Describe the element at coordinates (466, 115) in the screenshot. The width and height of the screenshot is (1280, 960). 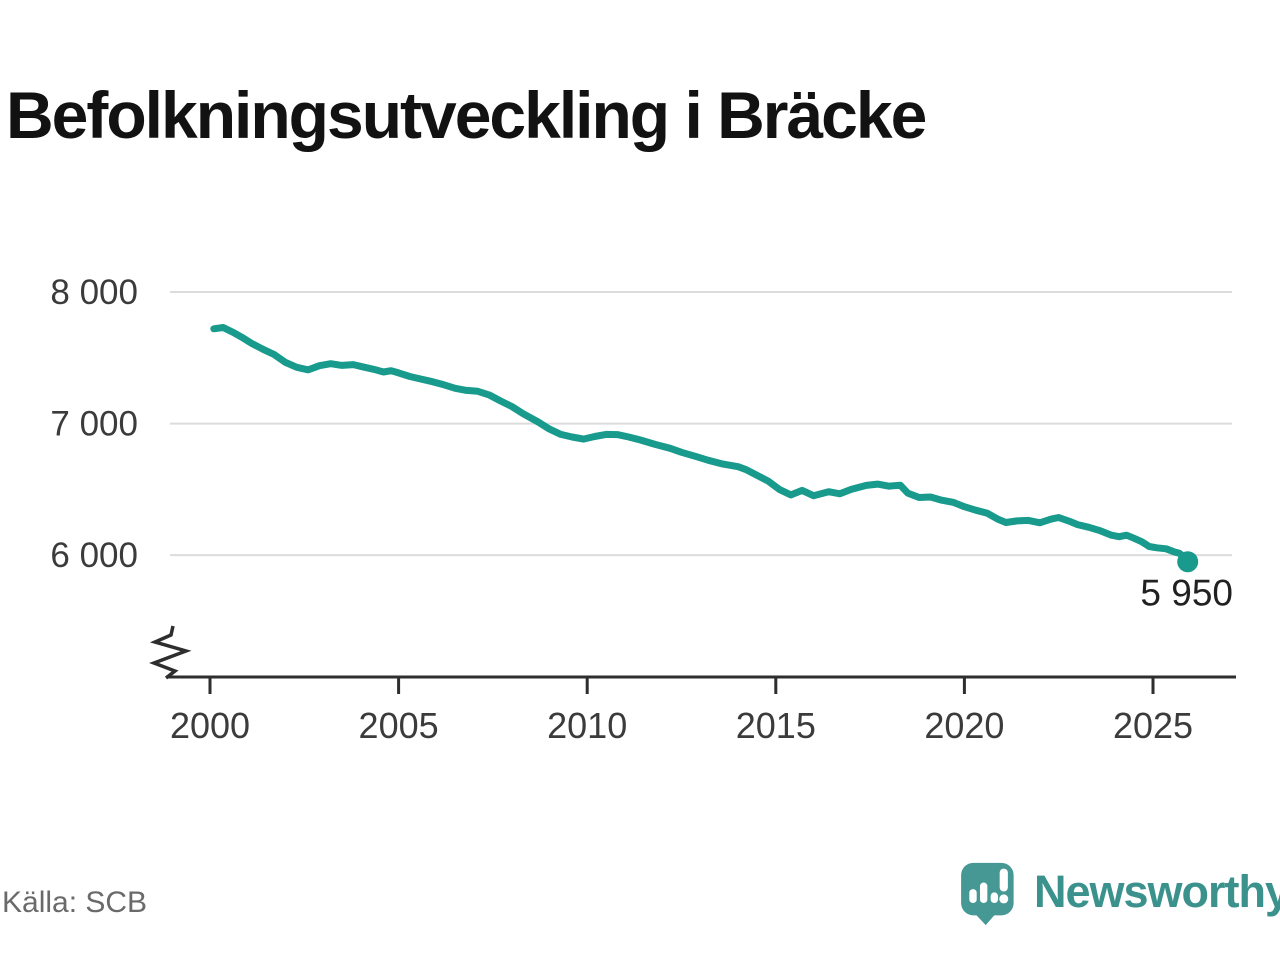
I see `chart-title: Befolkningsutveckling i Bräcke` at that location.